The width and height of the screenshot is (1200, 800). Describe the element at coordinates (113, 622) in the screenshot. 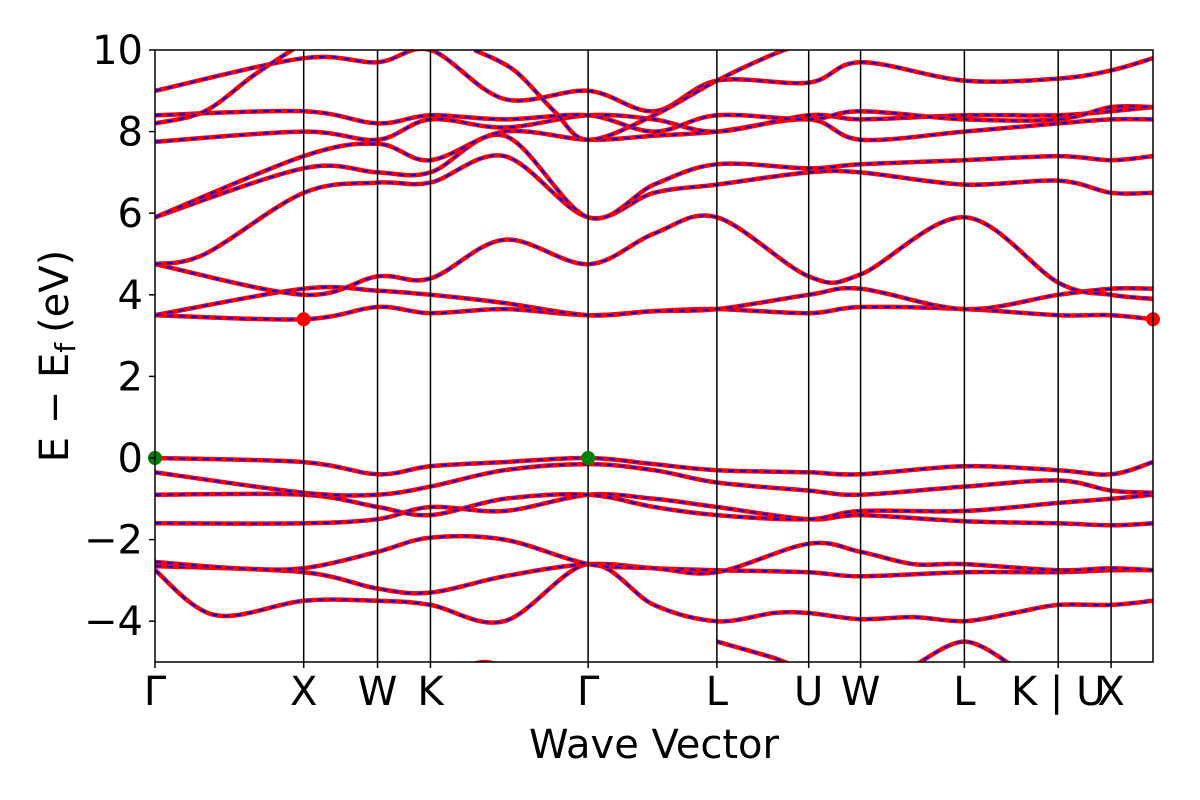

I see `y-tick-label: −4` at that location.